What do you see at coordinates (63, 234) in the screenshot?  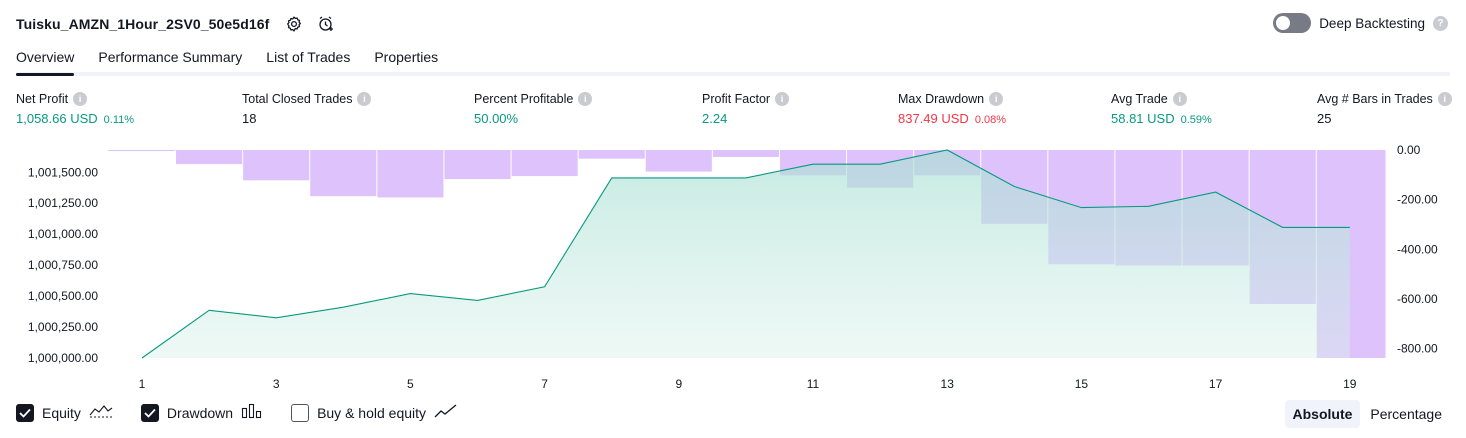 I see `left-axis-tick-label: 1,001,000.00` at bounding box center [63, 234].